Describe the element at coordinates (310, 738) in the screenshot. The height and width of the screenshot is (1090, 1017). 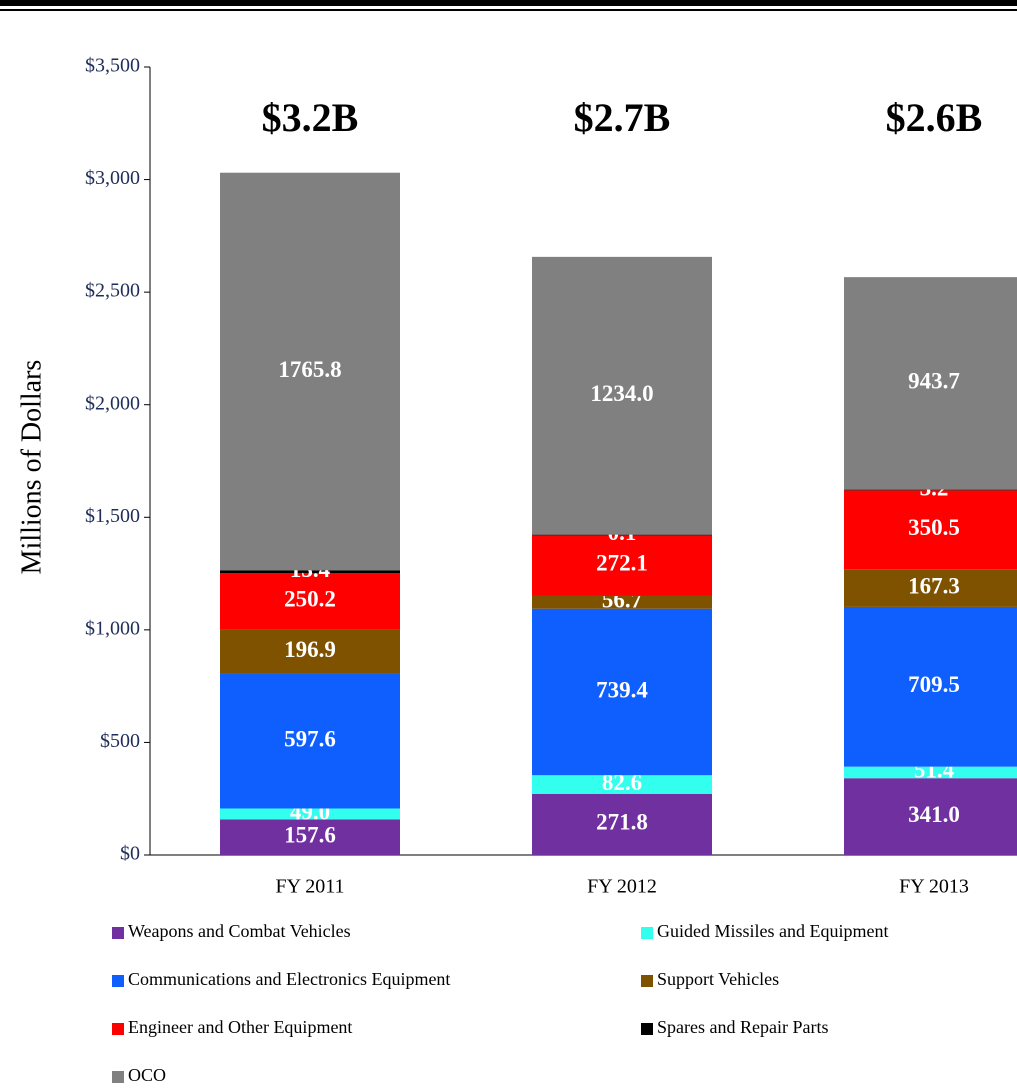
I see `value-label: 597.6` at that location.